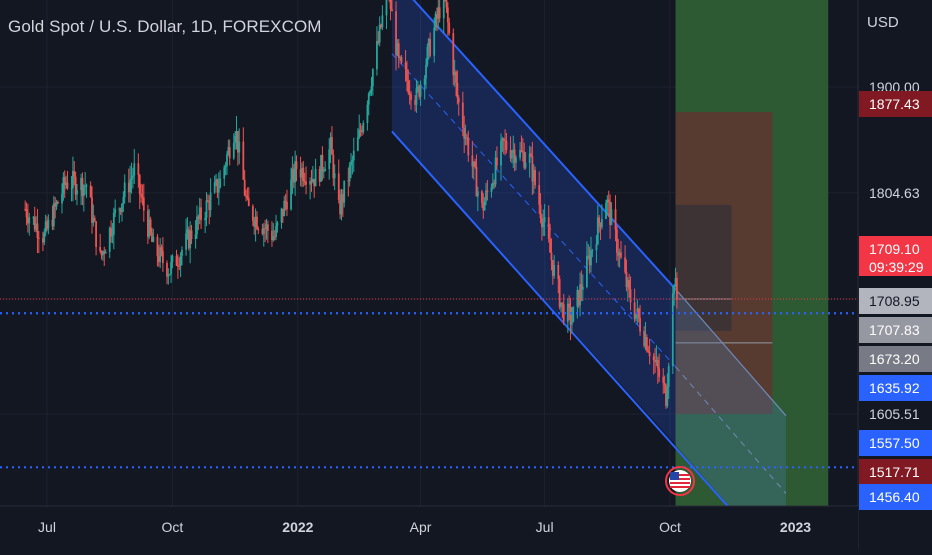 The image size is (932, 555). I want to click on us-flag-icon, so click(680, 481).